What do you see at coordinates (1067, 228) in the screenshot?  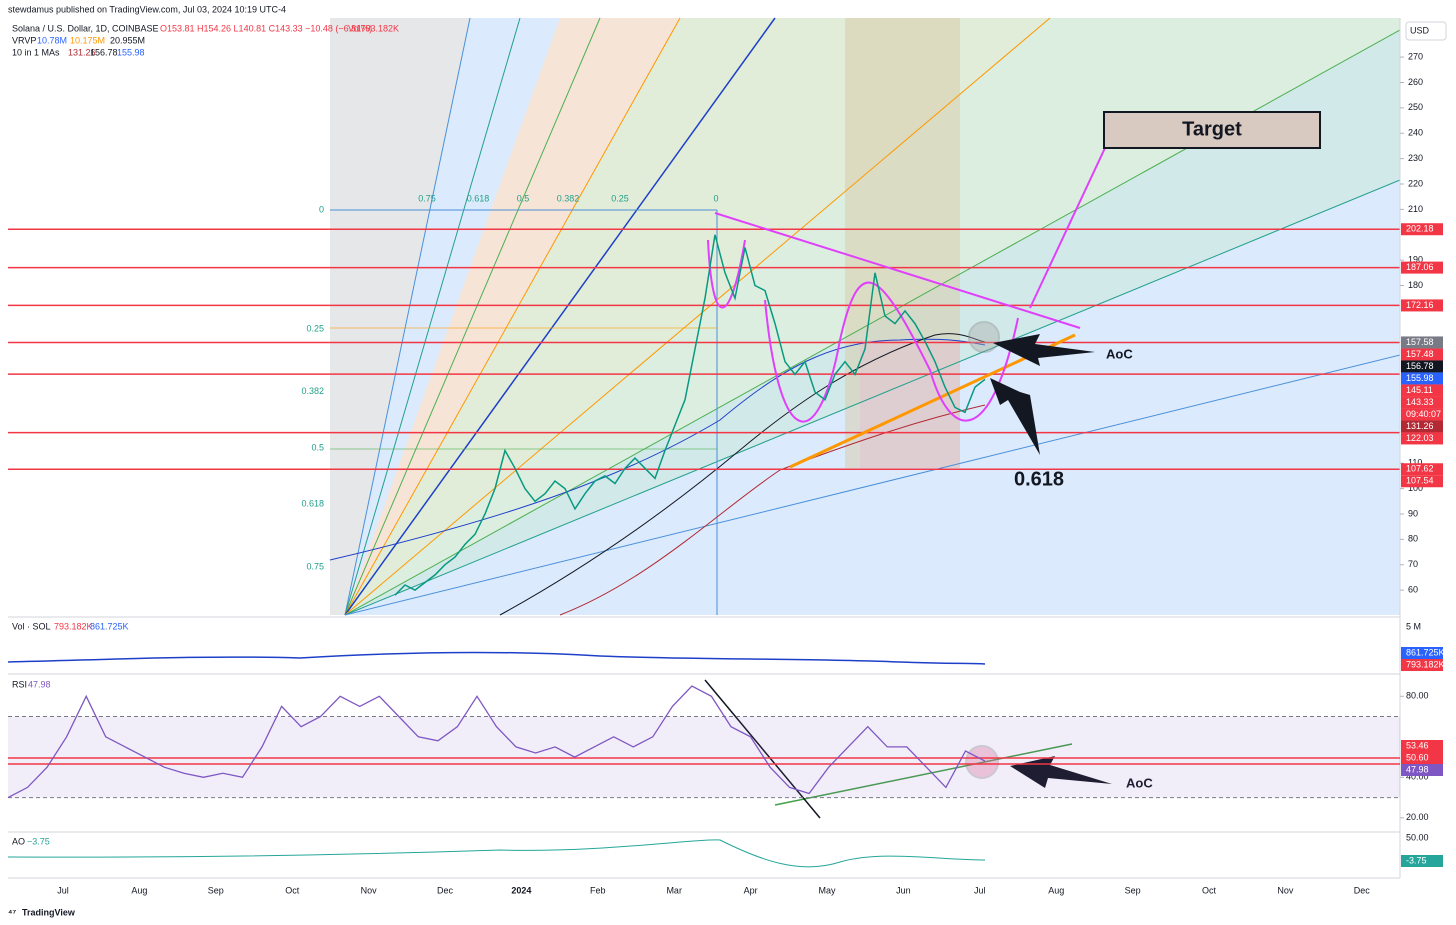 I see `target-line` at bounding box center [1067, 228].